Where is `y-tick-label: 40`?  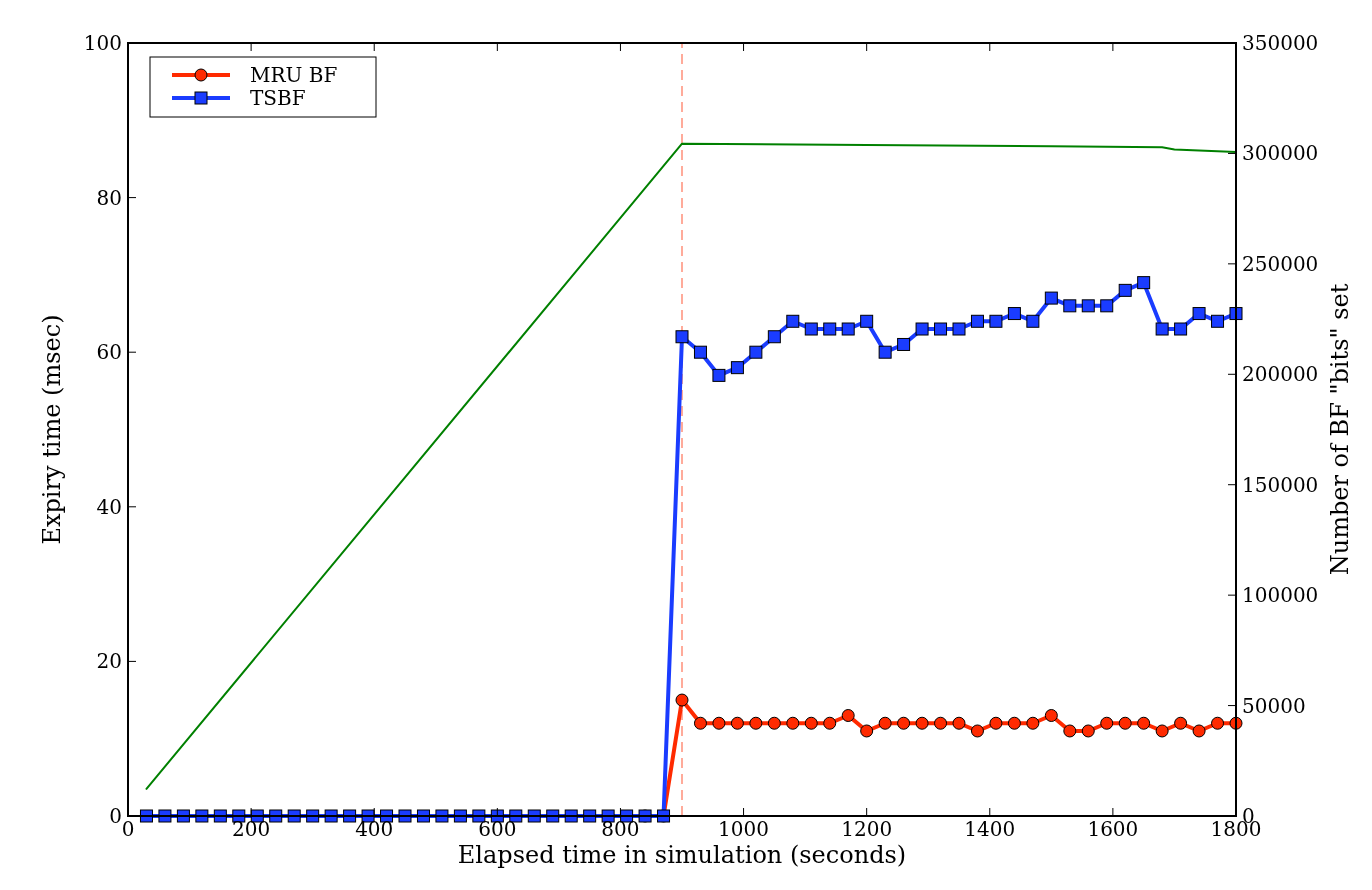 y-tick-label: 40 is located at coordinates (109, 506).